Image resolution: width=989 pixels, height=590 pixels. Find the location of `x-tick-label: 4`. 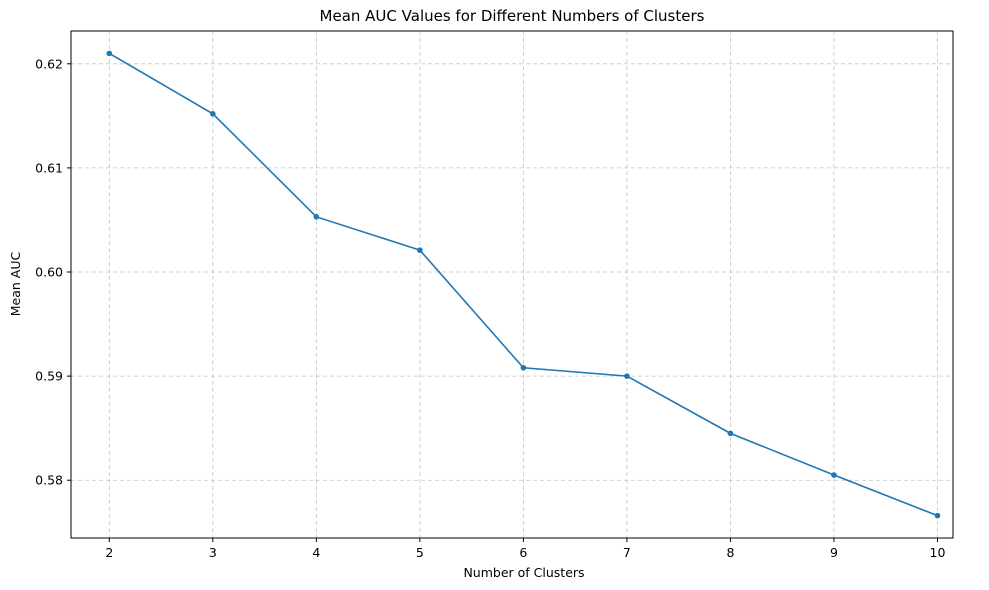

x-tick-label: 4 is located at coordinates (316, 552).